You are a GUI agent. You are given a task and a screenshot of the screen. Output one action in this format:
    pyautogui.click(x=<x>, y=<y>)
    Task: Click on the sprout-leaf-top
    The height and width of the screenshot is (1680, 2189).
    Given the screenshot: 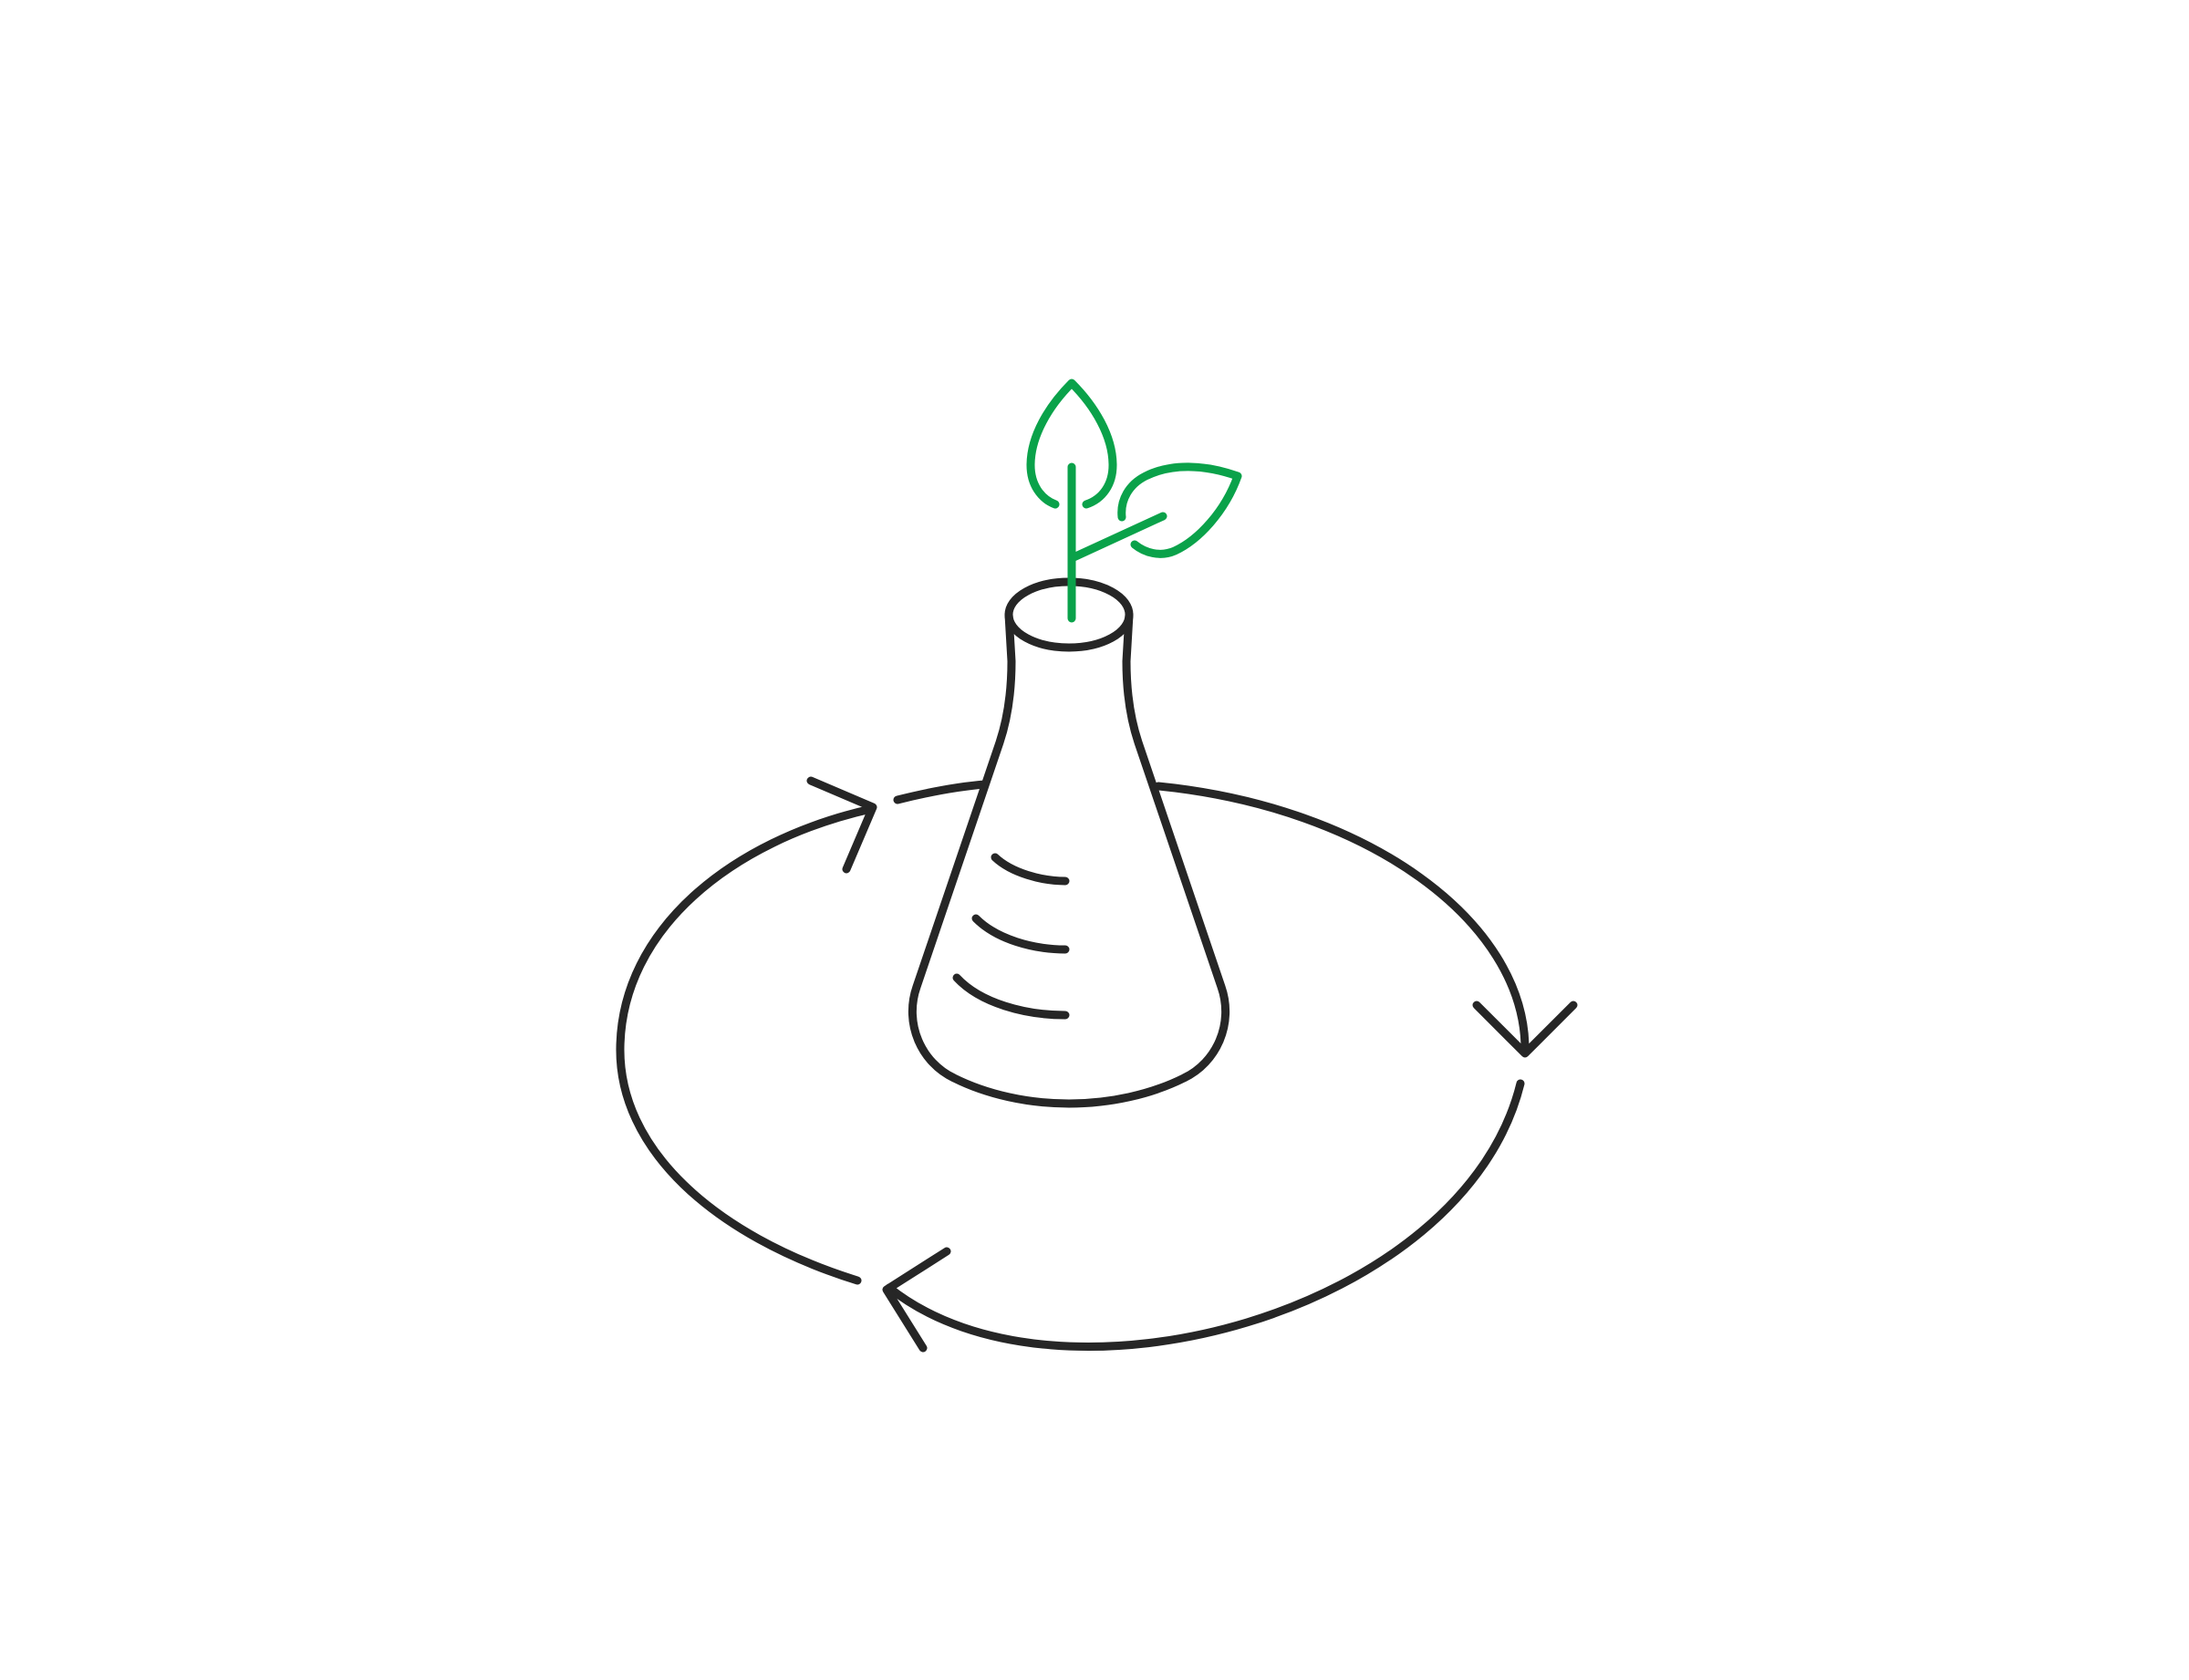 What is the action you would take?
    pyautogui.click(x=1071, y=444)
    